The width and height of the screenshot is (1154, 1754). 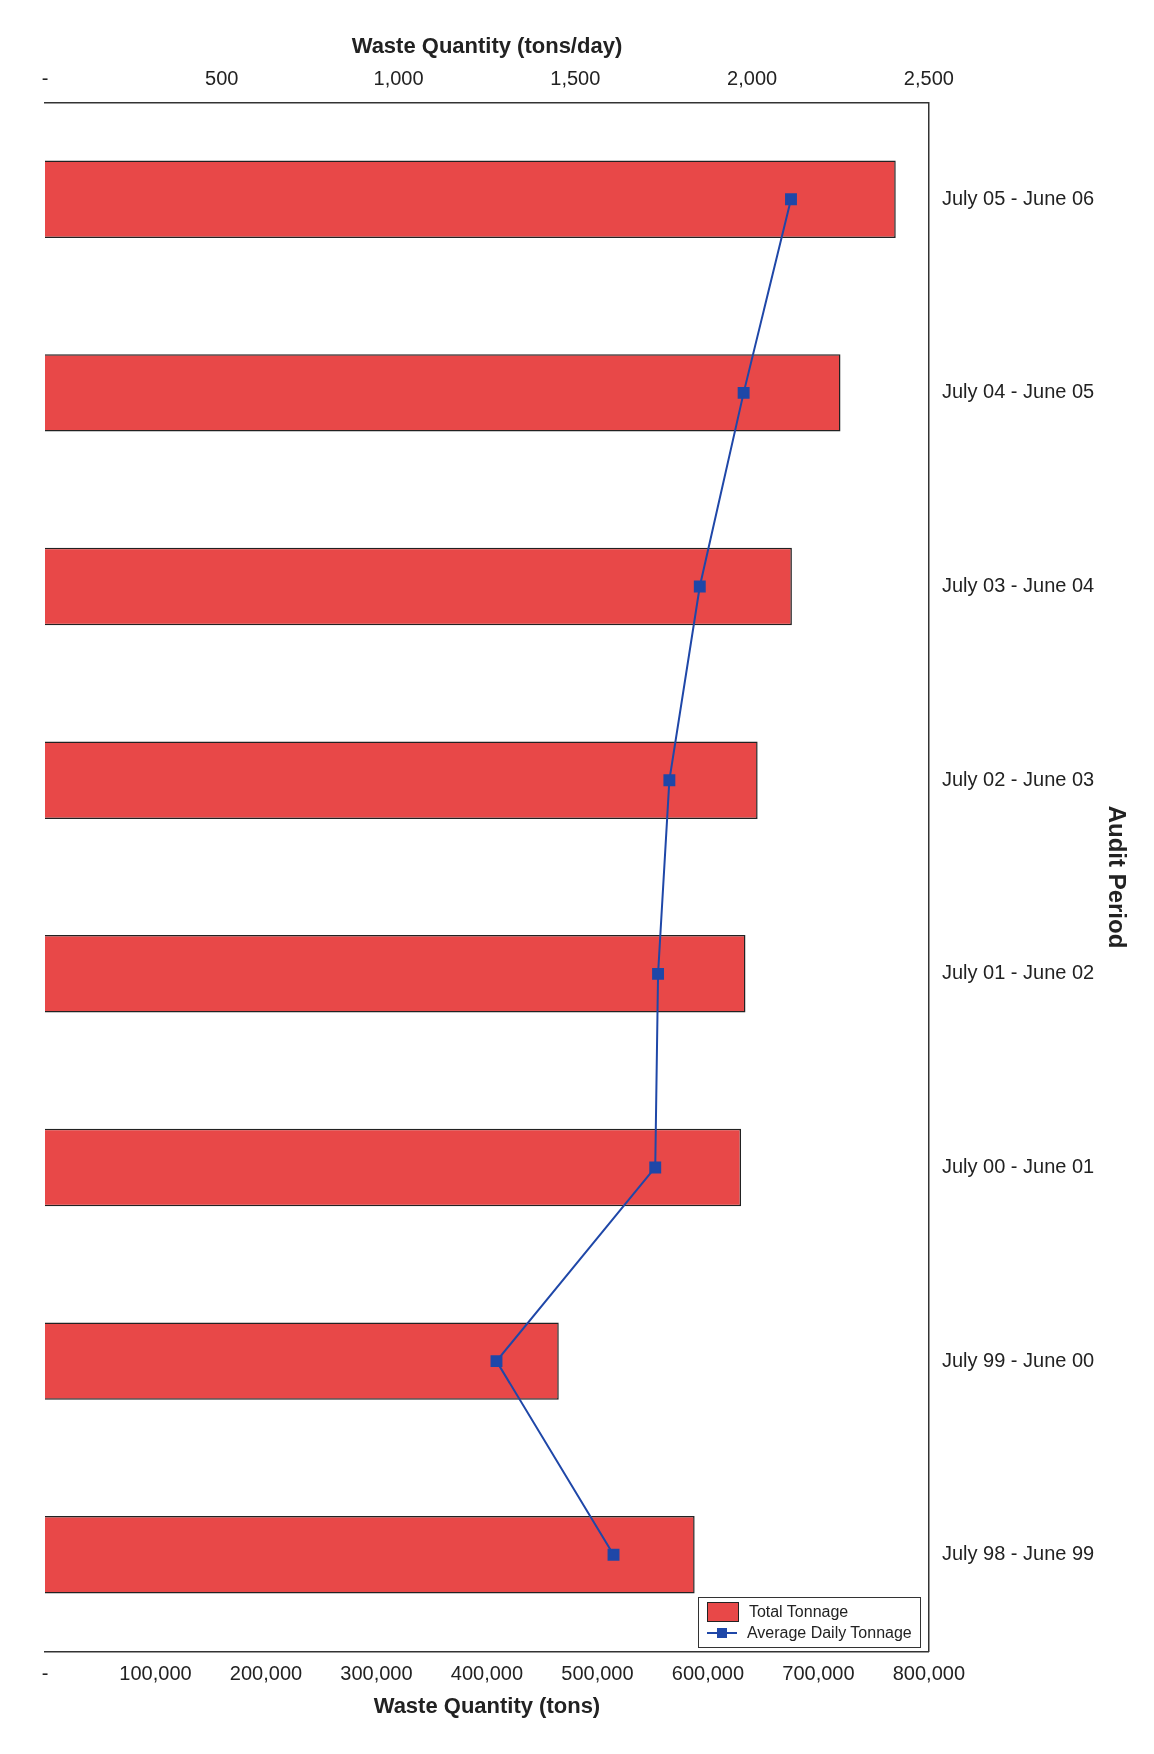 What do you see at coordinates (708, 1673) in the screenshot?
I see `x-tick-label: 600,000` at bounding box center [708, 1673].